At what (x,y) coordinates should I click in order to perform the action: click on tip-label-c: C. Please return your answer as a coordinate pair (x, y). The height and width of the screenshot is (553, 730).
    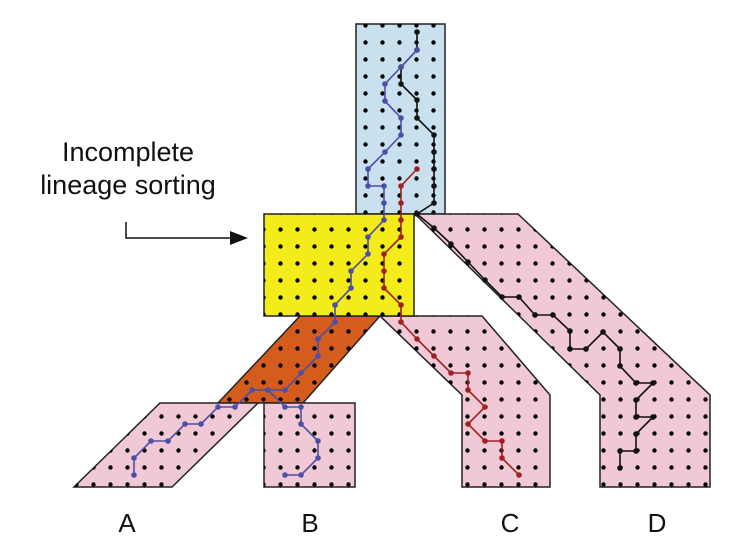
    Looking at the image, I should click on (510, 523).